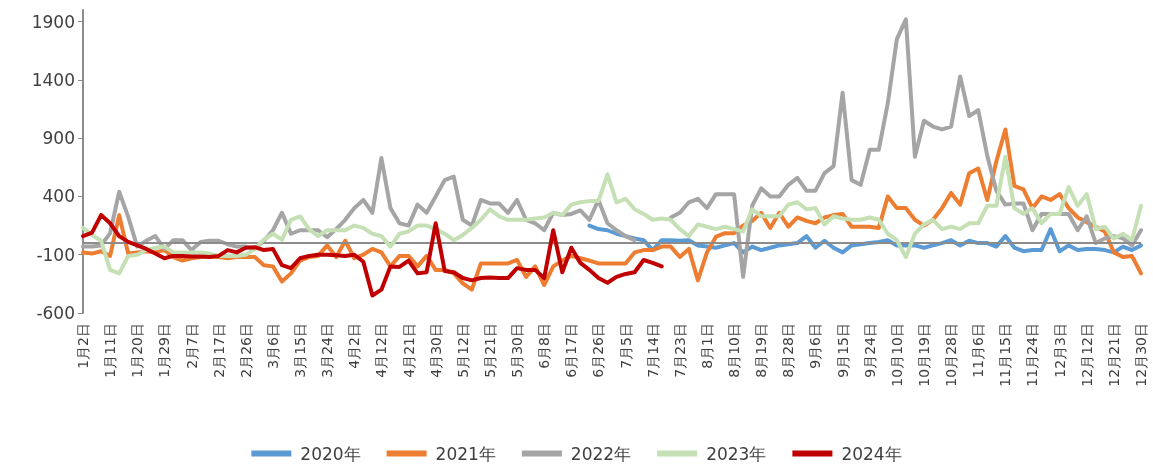 The image size is (1153, 469). What do you see at coordinates (218, 350) in the screenshot?
I see `x-tick-label: 2月17日` at bounding box center [218, 350].